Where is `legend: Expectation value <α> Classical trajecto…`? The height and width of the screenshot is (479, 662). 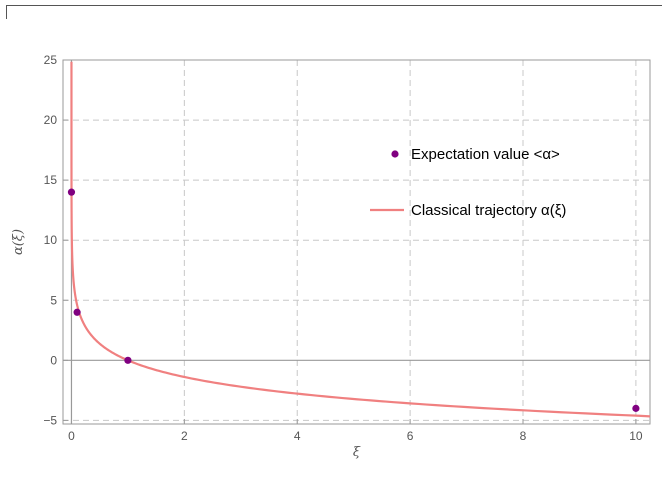 legend: Expectation value <α> Classical trajecto… is located at coordinates (468, 182).